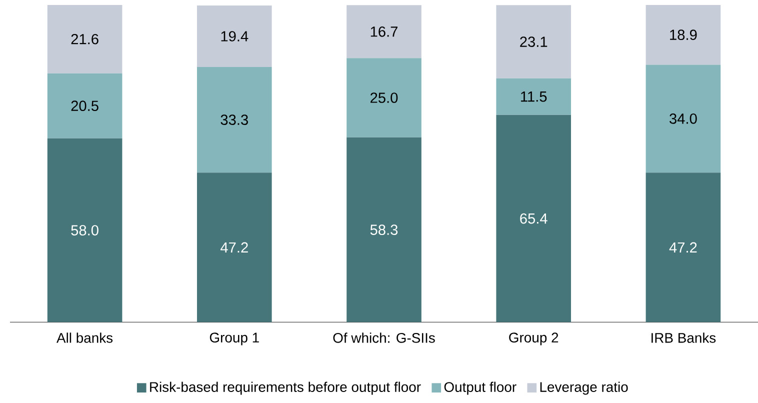  I want to click on data-label: 25.0, so click(384, 97).